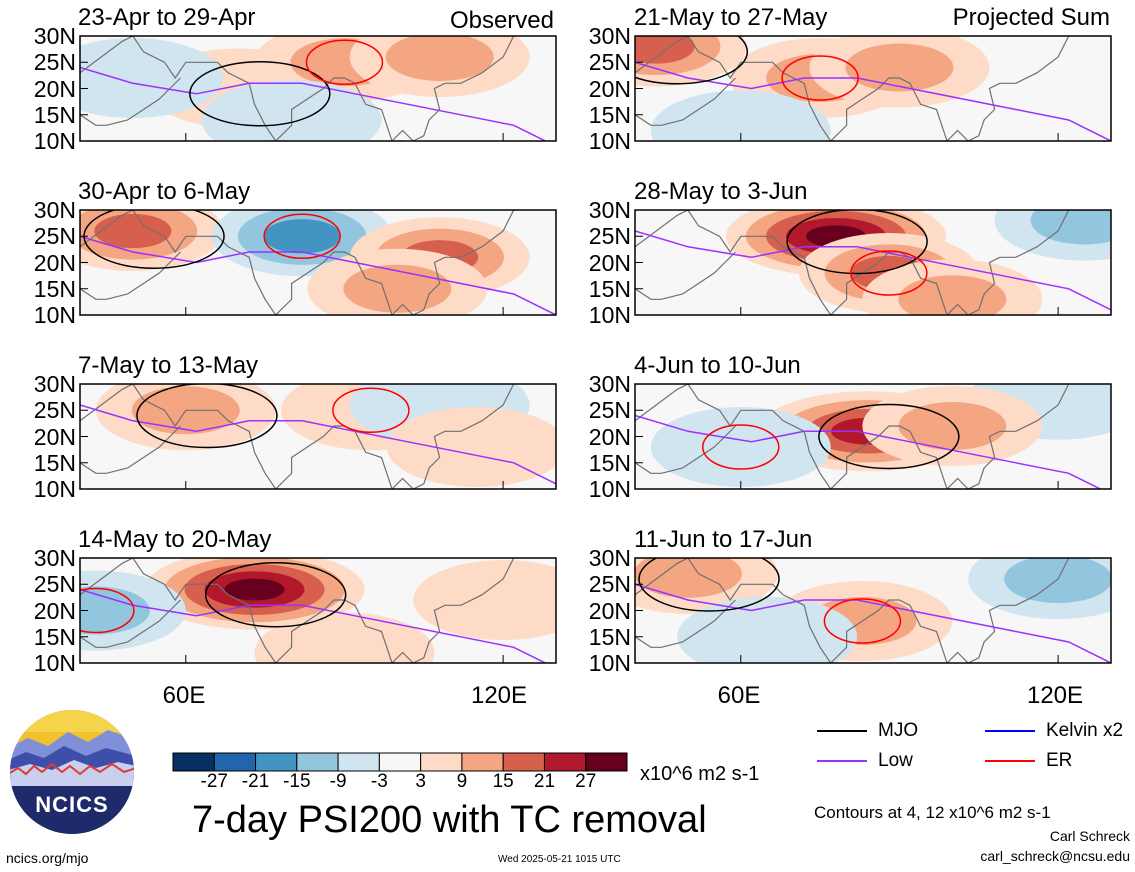 The image size is (1135, 872). What do you see at coordinates (586, 781) in the screenshot?
I see `colorbar-tick-label: 27` at bounding box center [586, 781].